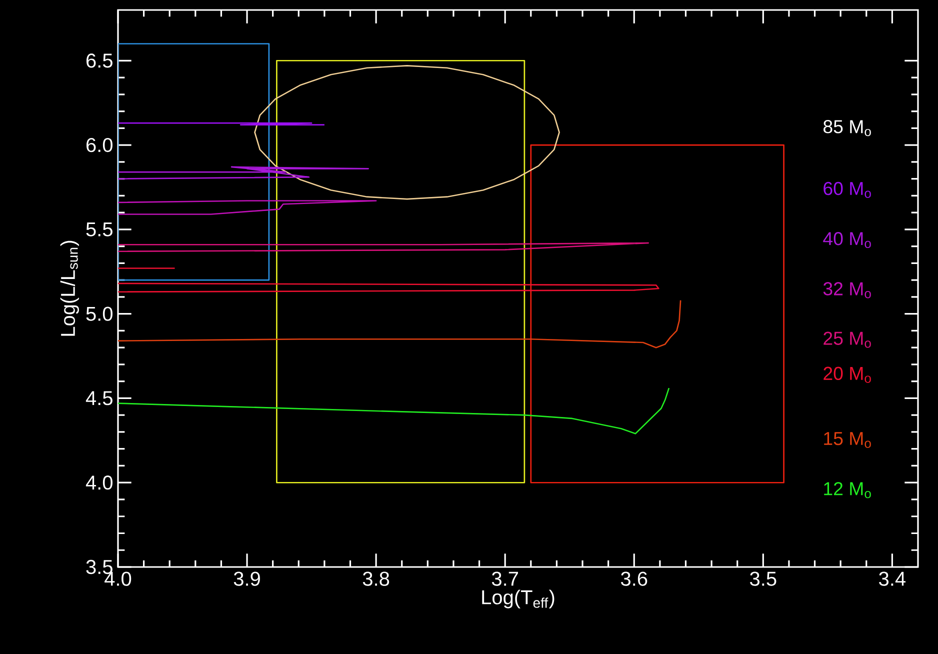  I want to click on x-axis-title: Log(T$_{eff}$), so click(518, 599).